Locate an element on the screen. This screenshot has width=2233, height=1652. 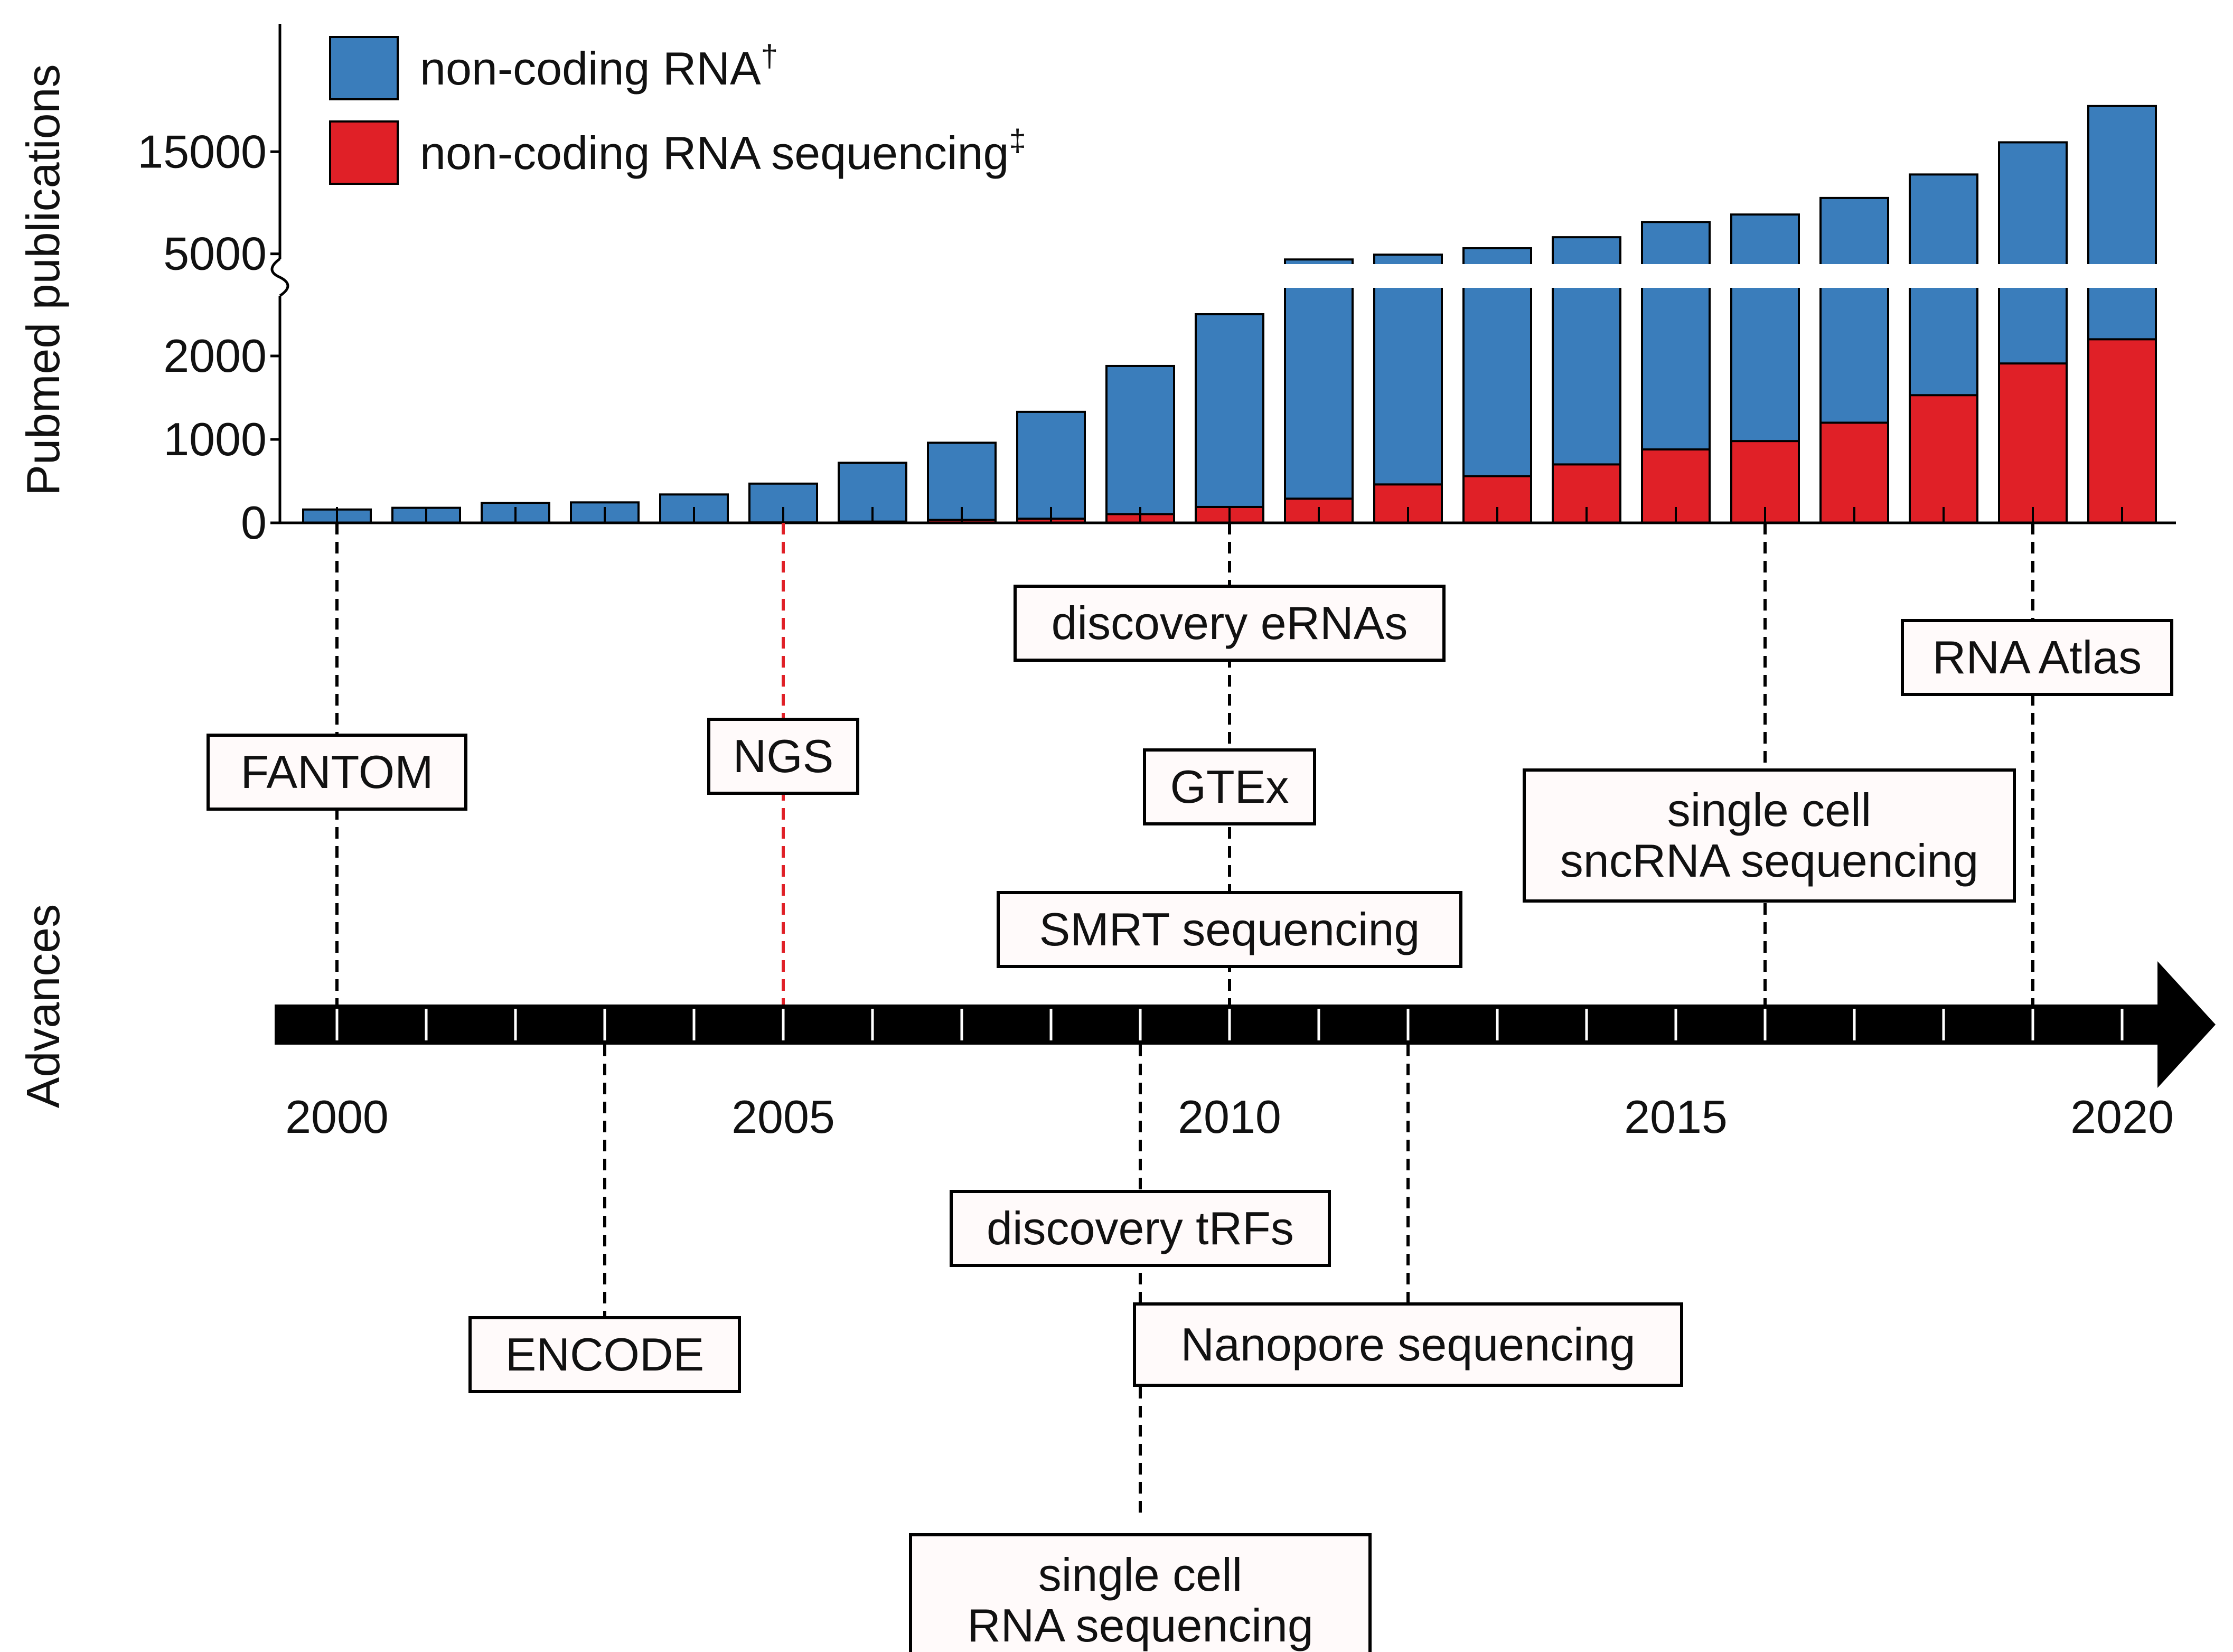
annotation-box-smrt is located at coordinates (1229, 930).